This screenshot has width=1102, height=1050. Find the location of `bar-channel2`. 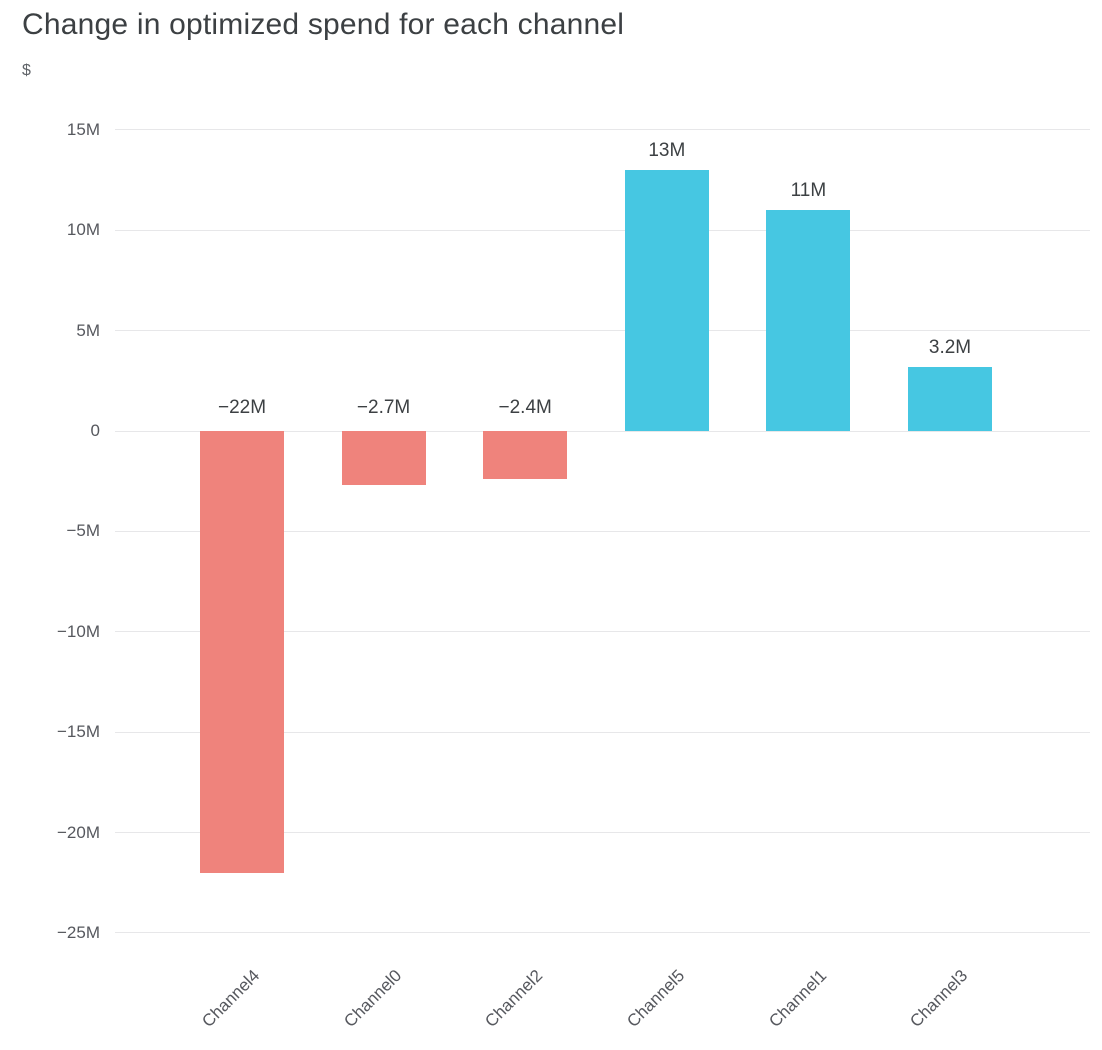

bar-channel2 is located at coordinates (525, 455).